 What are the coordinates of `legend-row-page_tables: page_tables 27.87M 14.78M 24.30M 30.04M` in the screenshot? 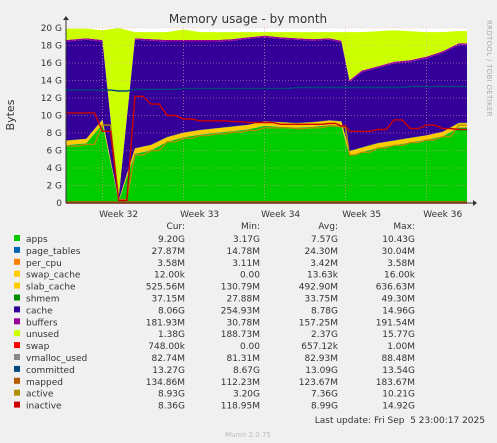 It's located at (214, 251).